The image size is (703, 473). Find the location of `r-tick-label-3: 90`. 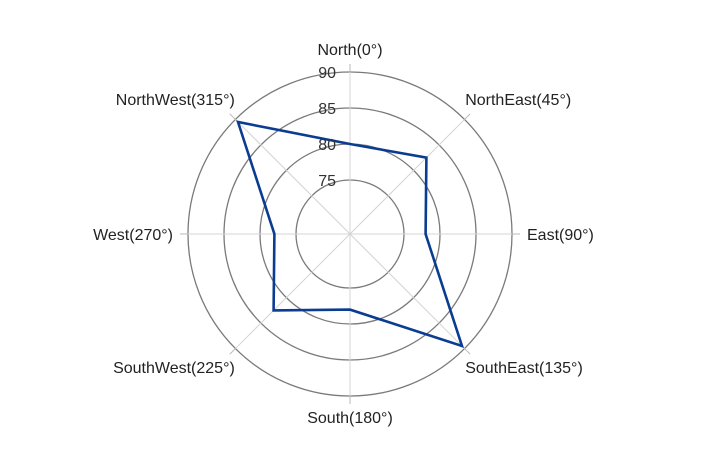

r-tick-label-3: 90 is located at coordinates (327, 73).